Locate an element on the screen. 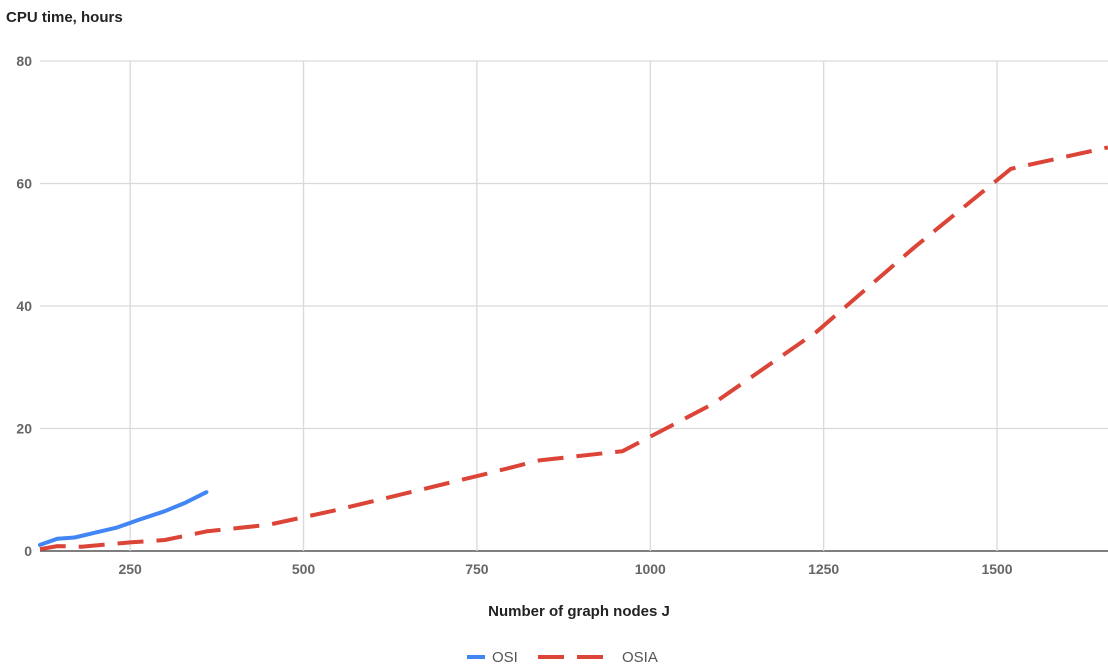 The height and width of the screenshot is (666, 1108). series-line-osi is located at coordinates (123, 518).